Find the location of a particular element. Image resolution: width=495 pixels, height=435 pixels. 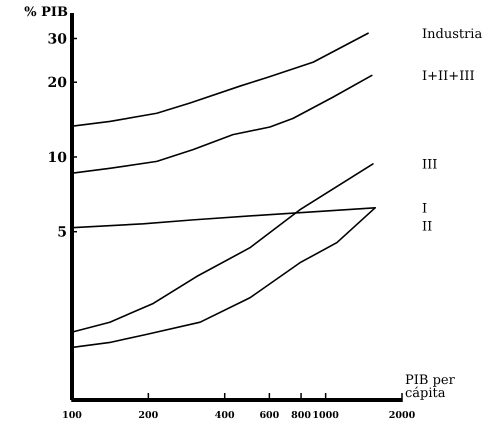

x-tick-label: 600 is located at coordinates (269, 415).